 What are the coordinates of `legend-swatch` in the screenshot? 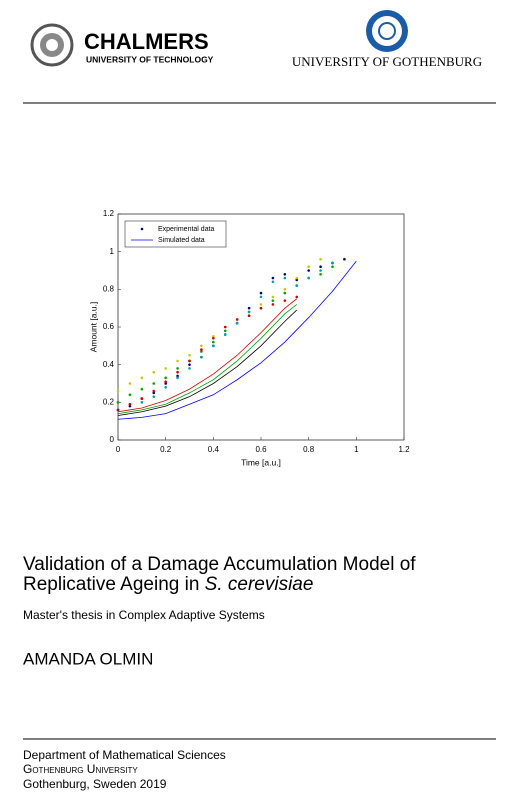 It's located at (142, 229).